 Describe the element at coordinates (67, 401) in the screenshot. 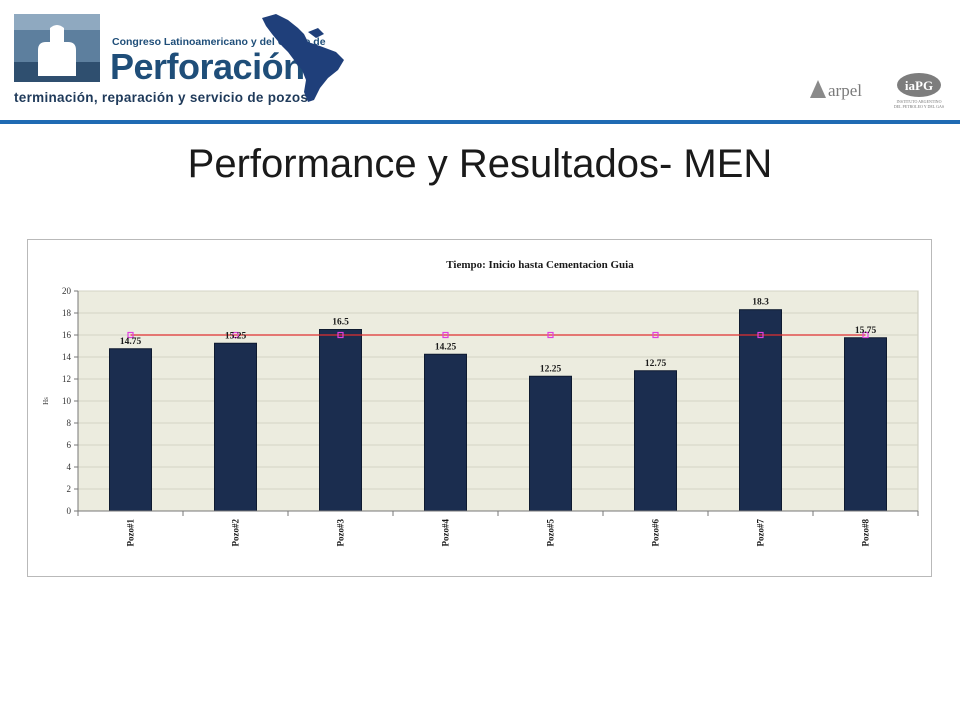

I see `y-tick-label: 10` at that location.